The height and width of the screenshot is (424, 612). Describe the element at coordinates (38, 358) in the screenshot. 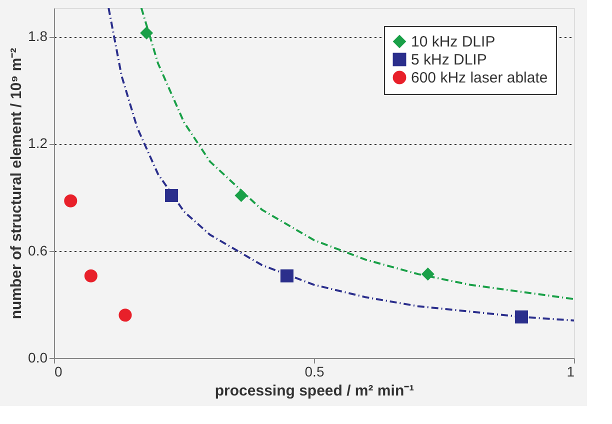

I see `y-tick-label: 0.0` at that location.